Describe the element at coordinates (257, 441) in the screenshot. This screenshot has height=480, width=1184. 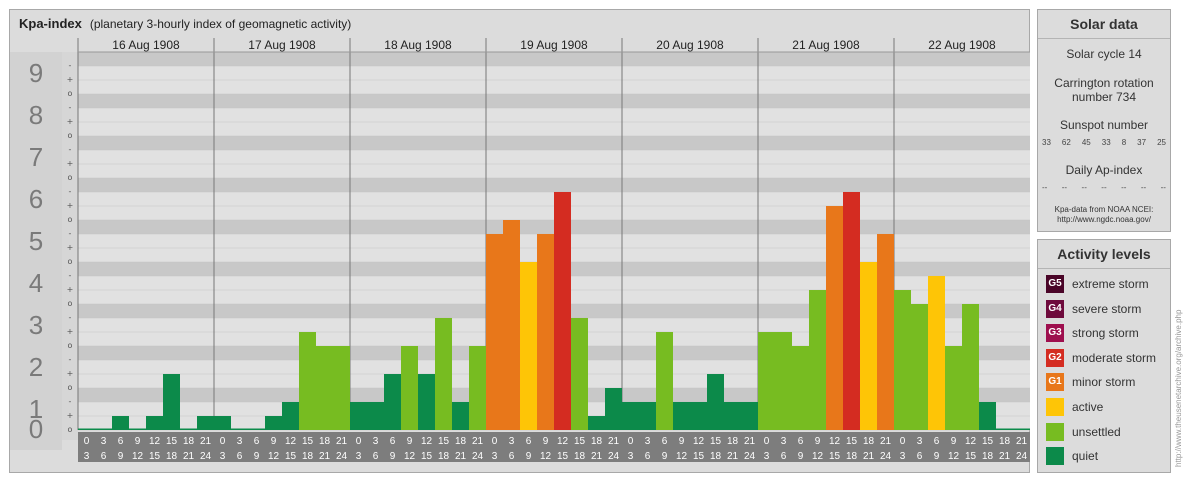
I see `interval-start-label: 6` at that location.